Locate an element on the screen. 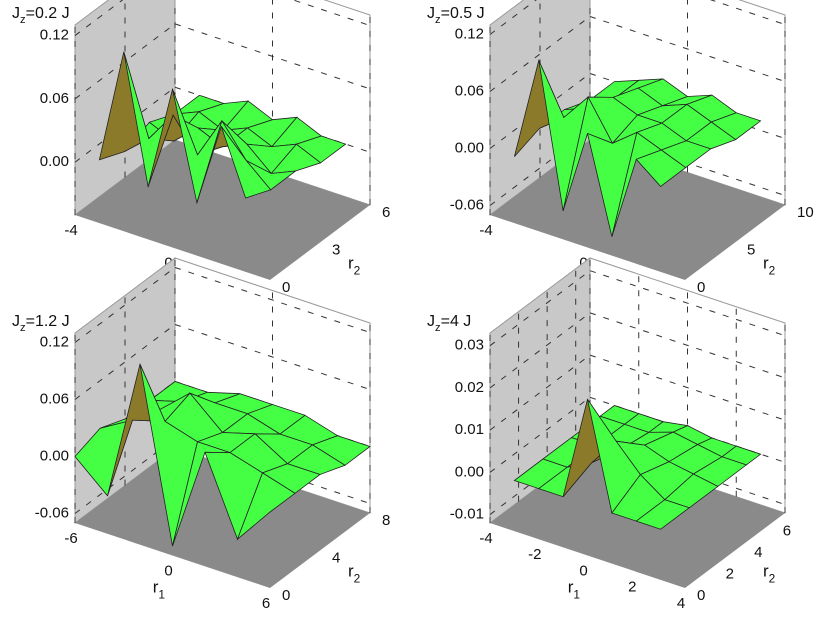  panel-title: Jz=0.5 J is located at coordinates (456, 15).